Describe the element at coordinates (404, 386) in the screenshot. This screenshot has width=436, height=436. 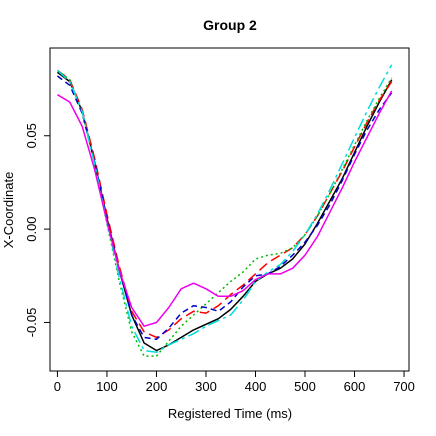
I see `x-tick-label: 700` at that location.